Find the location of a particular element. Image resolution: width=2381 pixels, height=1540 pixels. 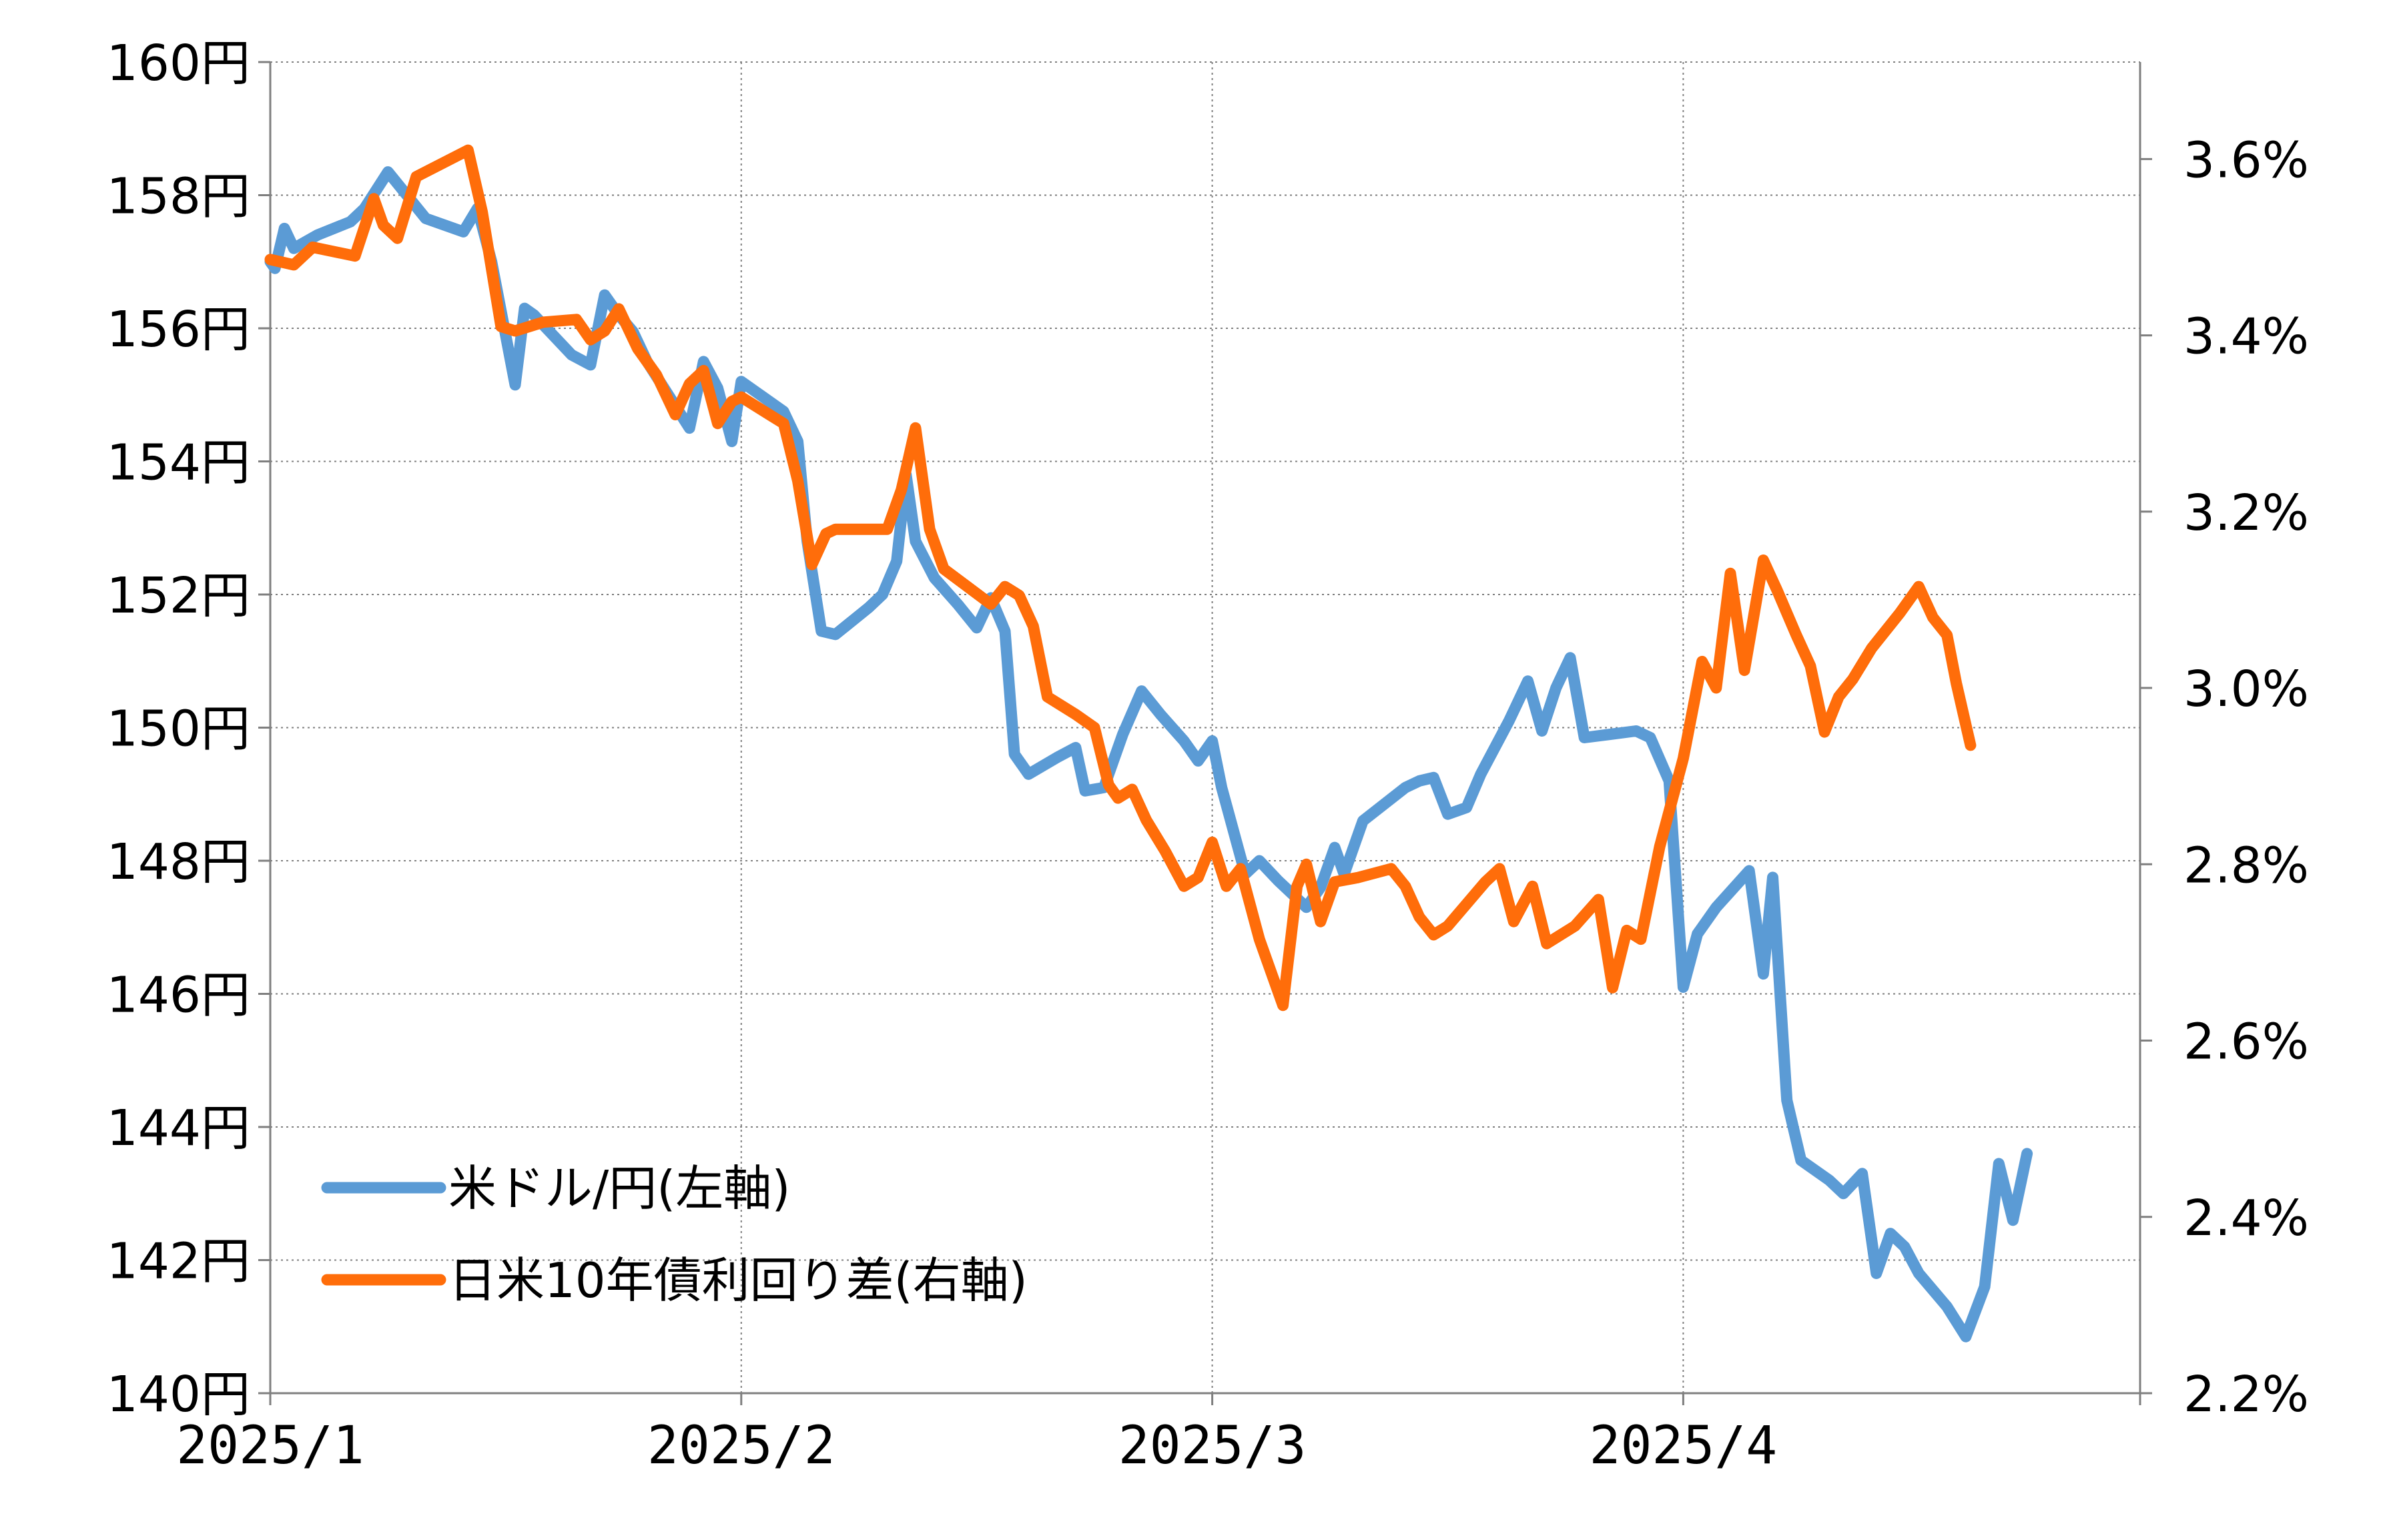

right-axis-tick-label: 2.4% is located at coordinates (2246, 1218).